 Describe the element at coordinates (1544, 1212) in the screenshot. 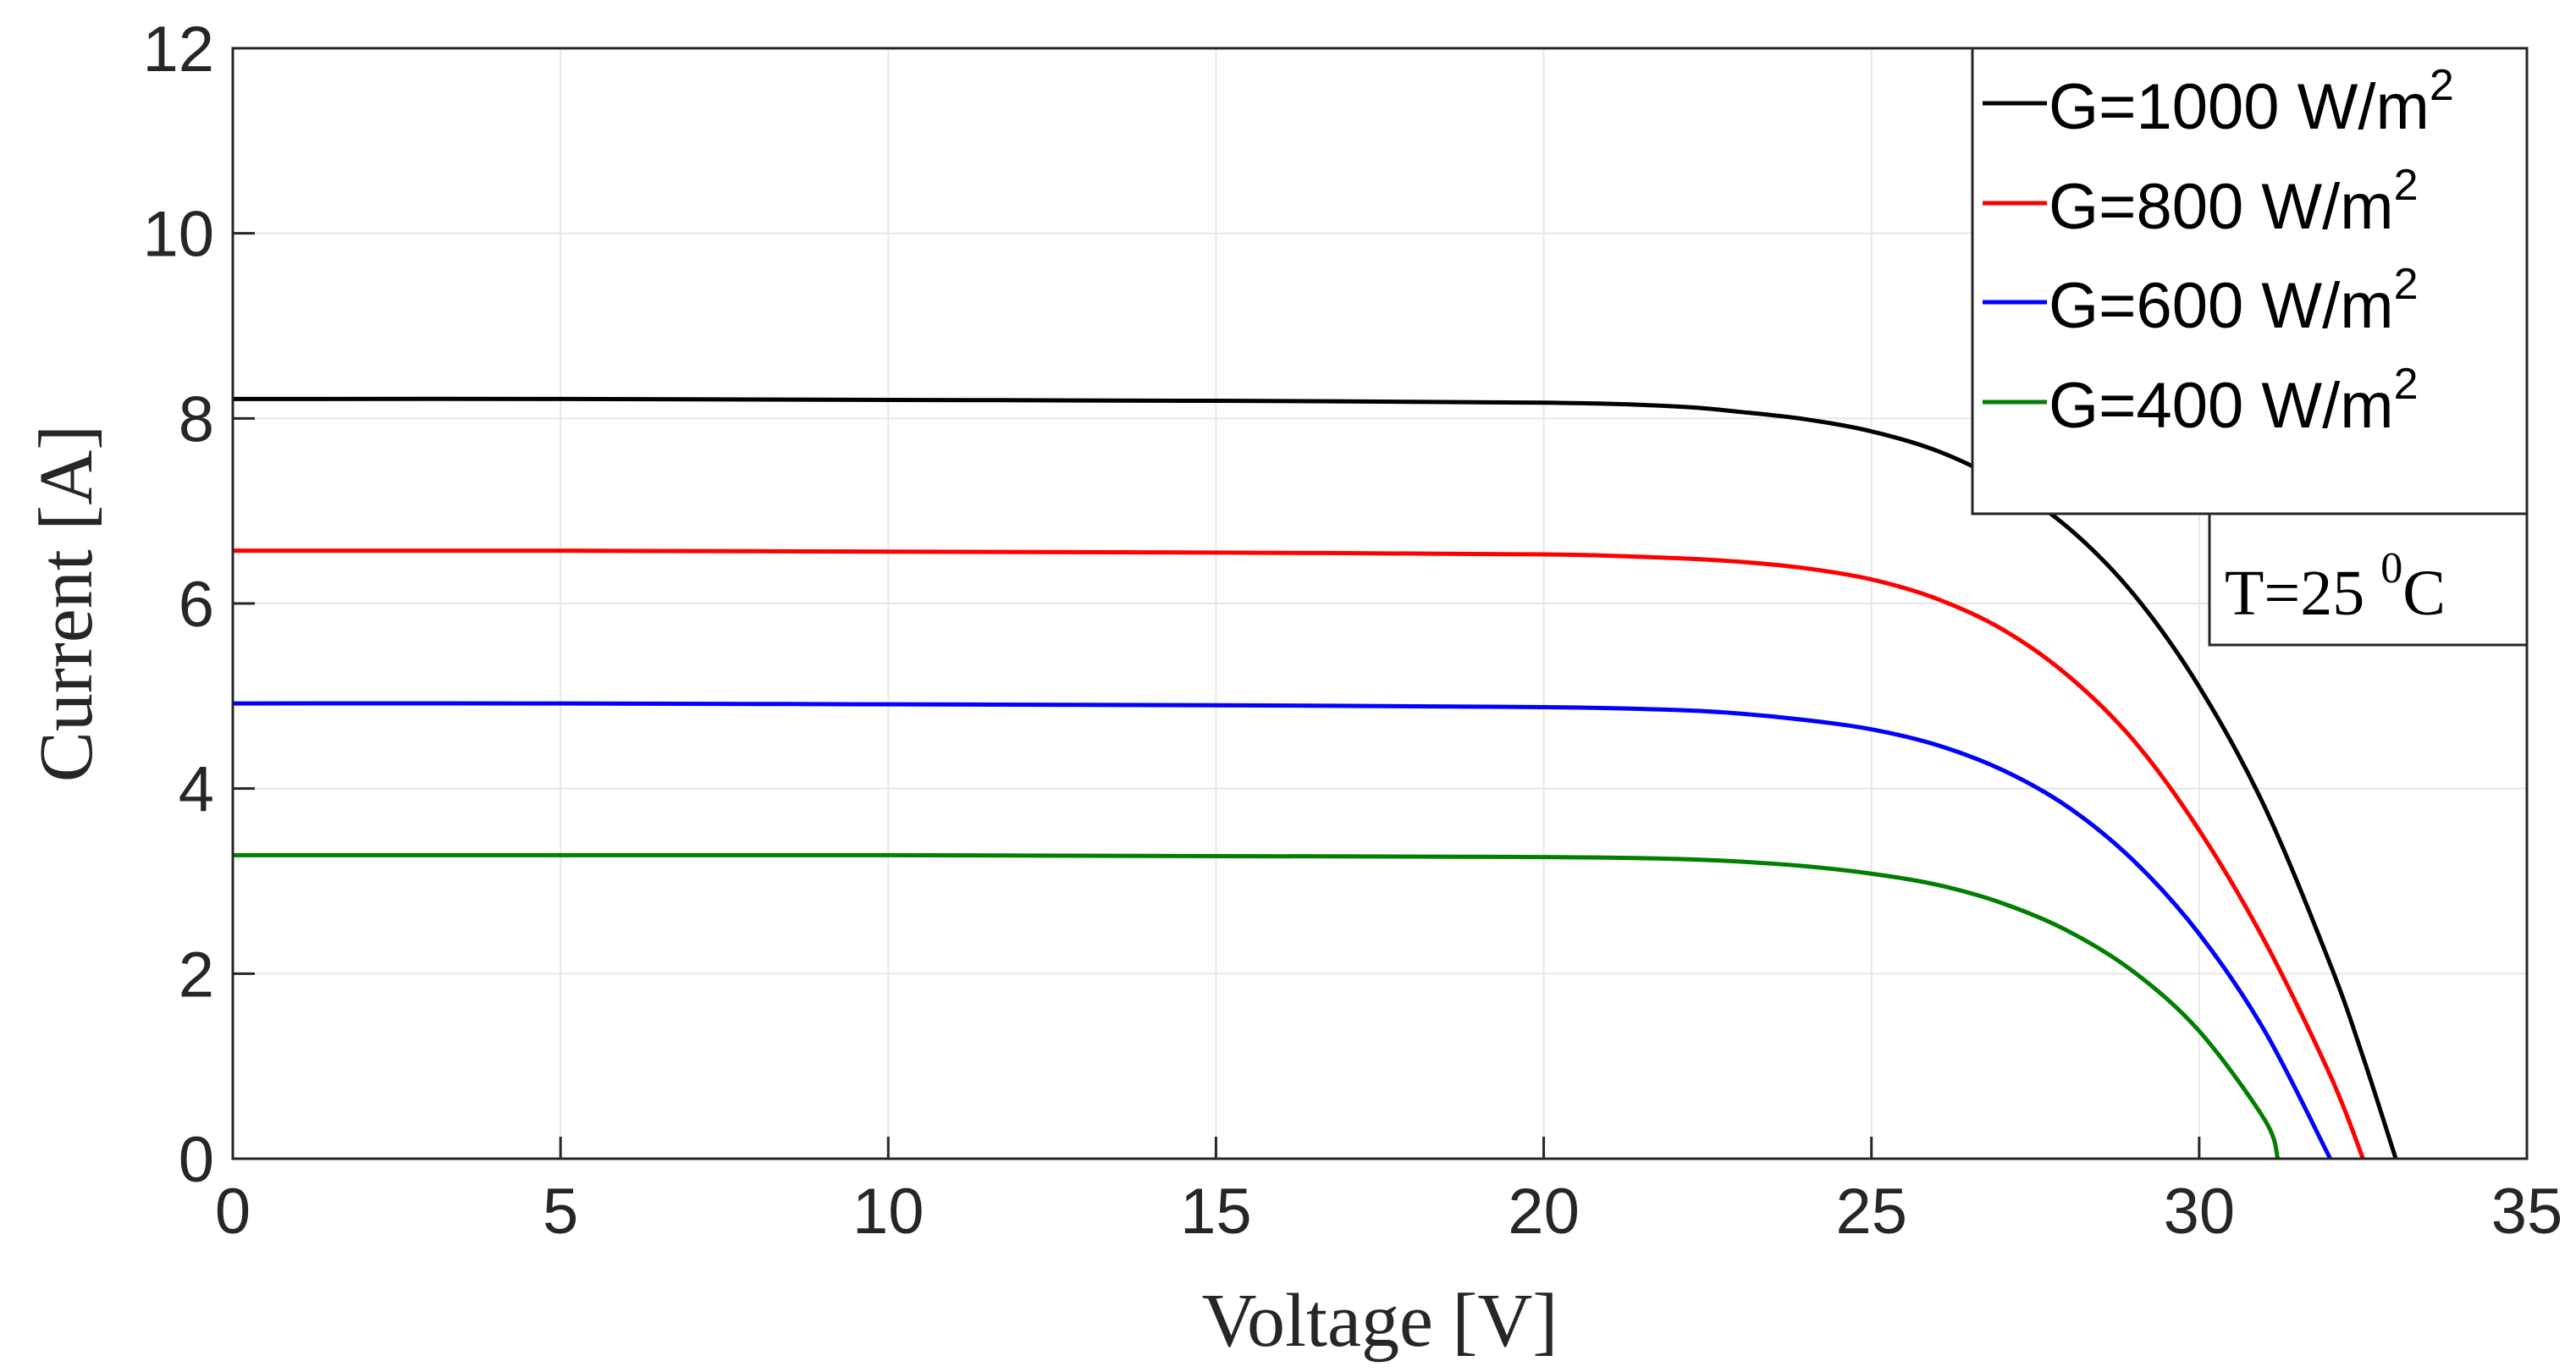

I see `x-tick-label: 20` at that location.